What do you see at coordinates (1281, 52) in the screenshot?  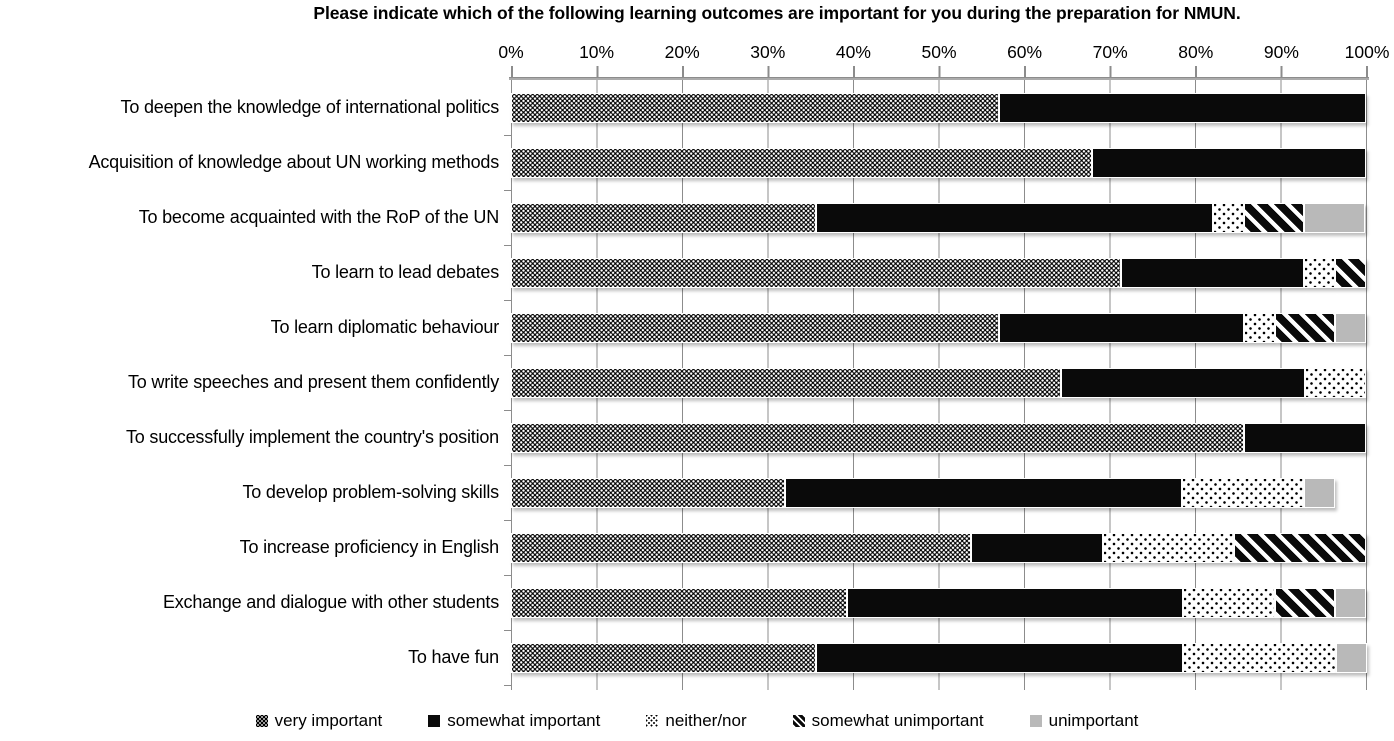 I see `x-axis-tick-label: 90%` at bounding box center [1281, 52].